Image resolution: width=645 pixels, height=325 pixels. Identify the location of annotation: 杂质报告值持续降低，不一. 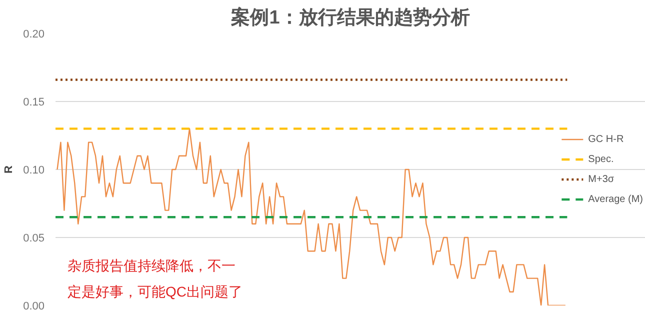
(152, 266).